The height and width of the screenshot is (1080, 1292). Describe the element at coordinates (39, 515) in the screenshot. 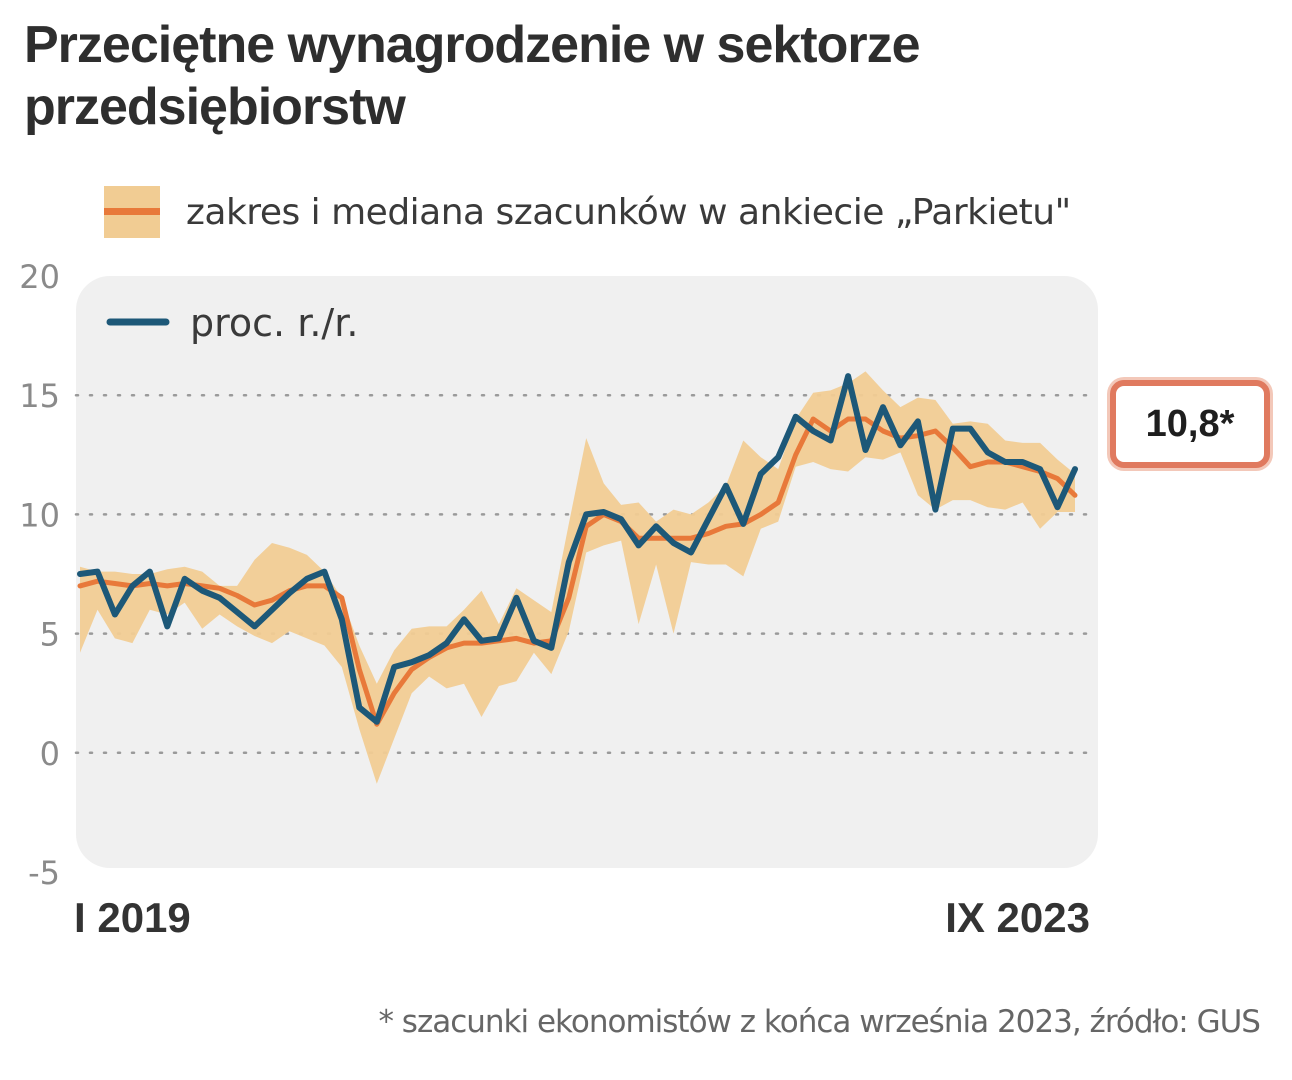

I see `y-tick-label: 10` at that location.